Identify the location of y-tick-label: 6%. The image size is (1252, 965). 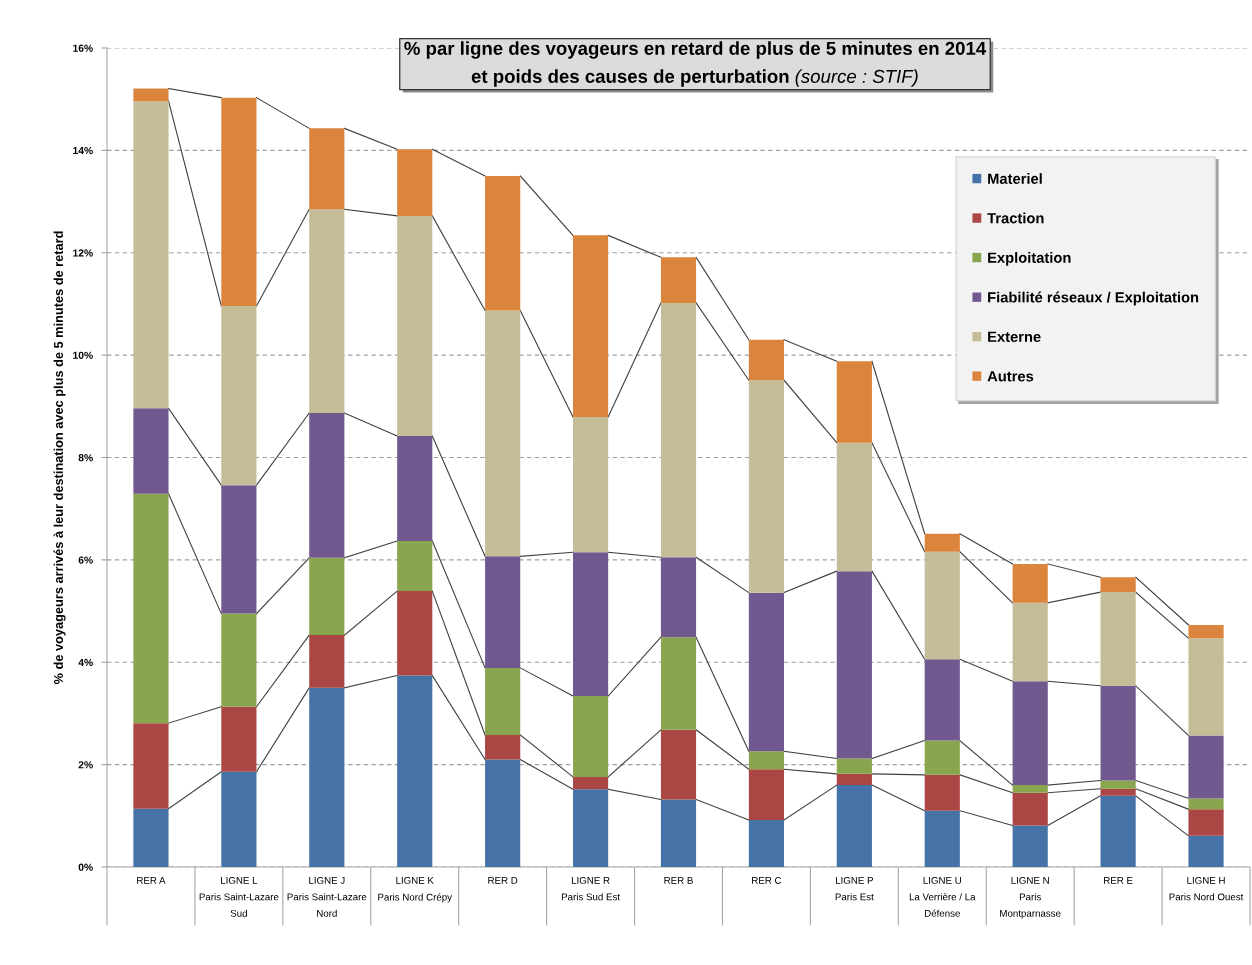
(85, 560).